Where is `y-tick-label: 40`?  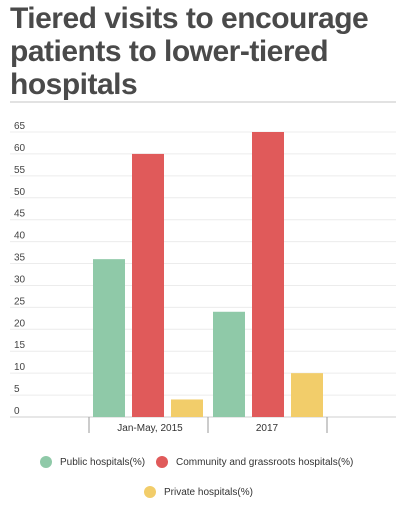
y-tick-label: 40 is located at coordinates (20, 236).